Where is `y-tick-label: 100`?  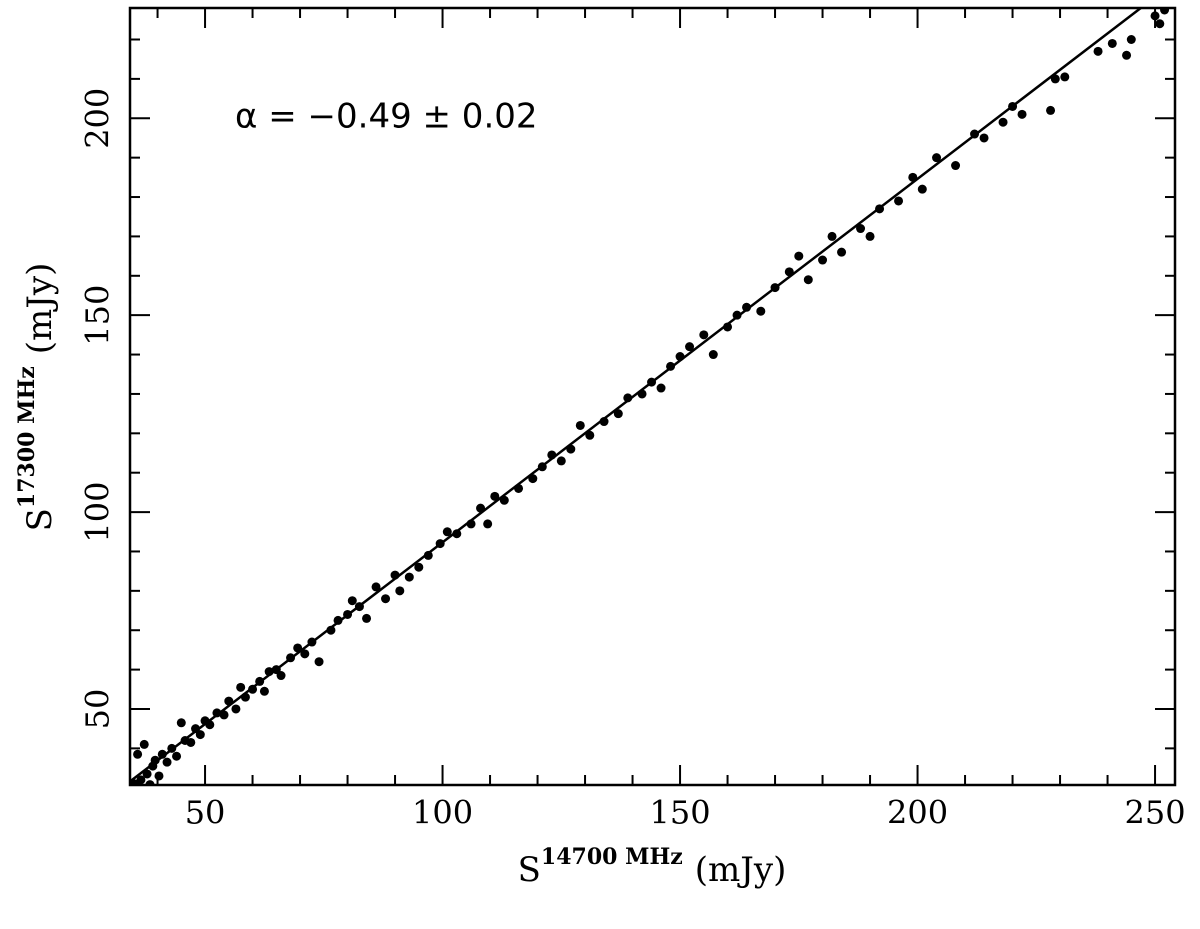 y-tick-label: 100 is located at coordinates (98, 512).